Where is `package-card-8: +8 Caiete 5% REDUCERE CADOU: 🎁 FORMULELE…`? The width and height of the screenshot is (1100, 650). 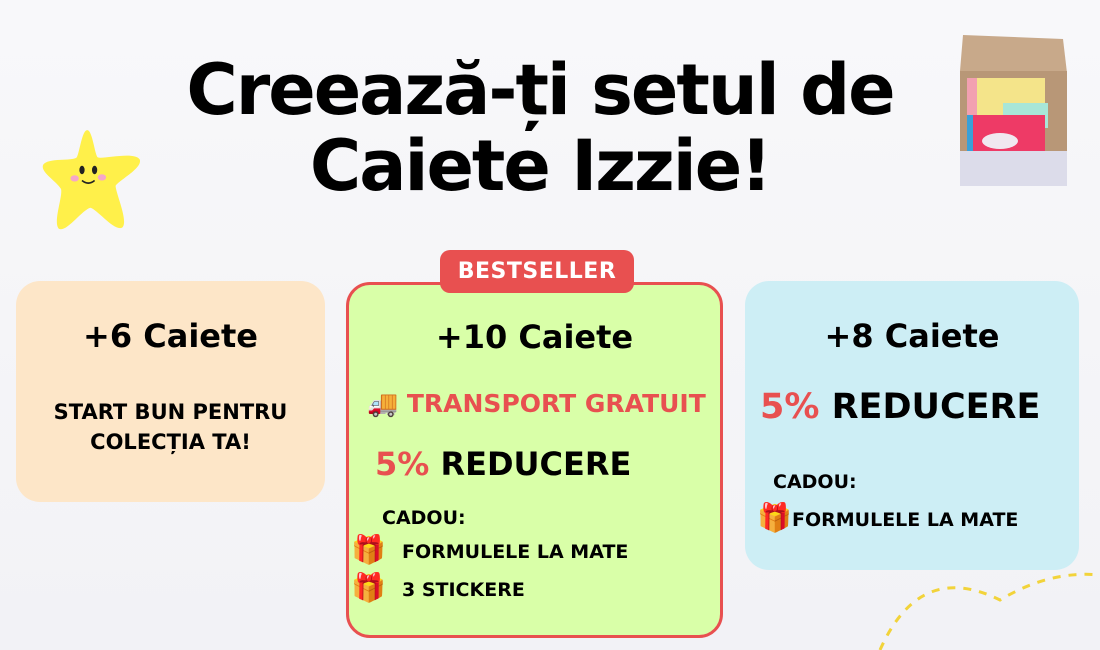
package-card-8: +8 Caiete 5% REDUCERE CADOU: 🎁 FORMULELE… is located at coordinates (912, 425).